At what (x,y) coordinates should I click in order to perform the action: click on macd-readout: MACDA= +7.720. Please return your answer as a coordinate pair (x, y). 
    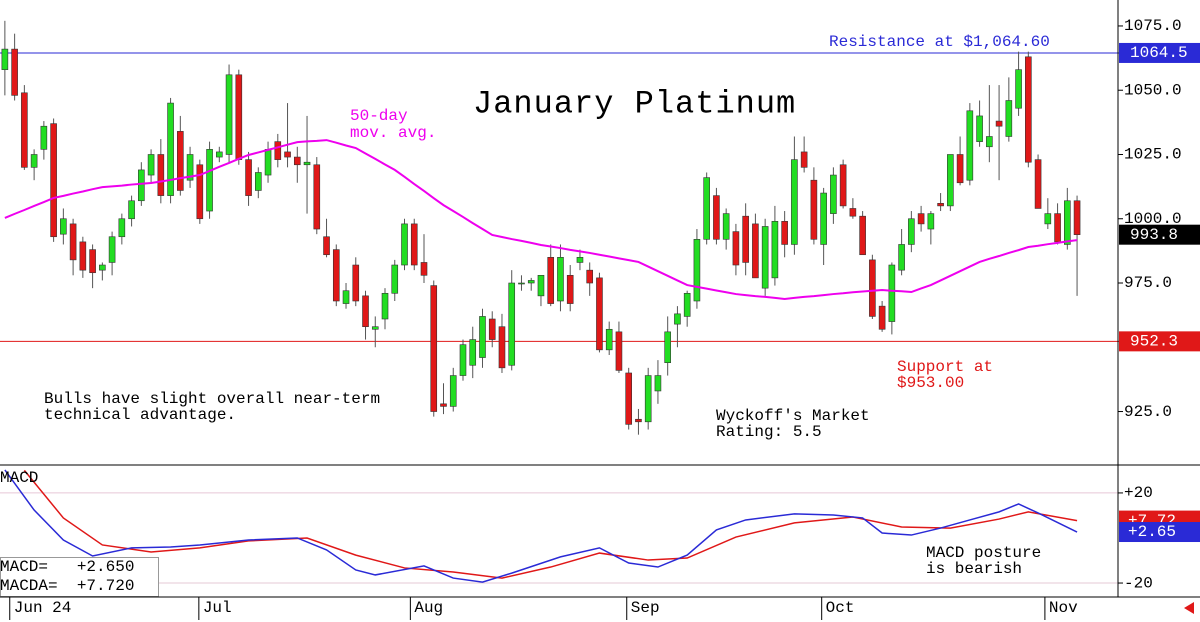
    Looking at the image, I should click on (67, 586).